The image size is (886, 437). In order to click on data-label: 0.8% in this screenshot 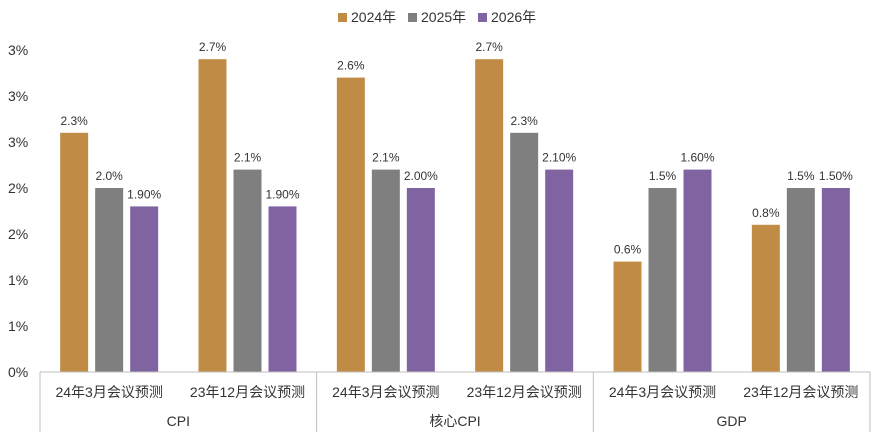, I will do `click(766, 213)`.